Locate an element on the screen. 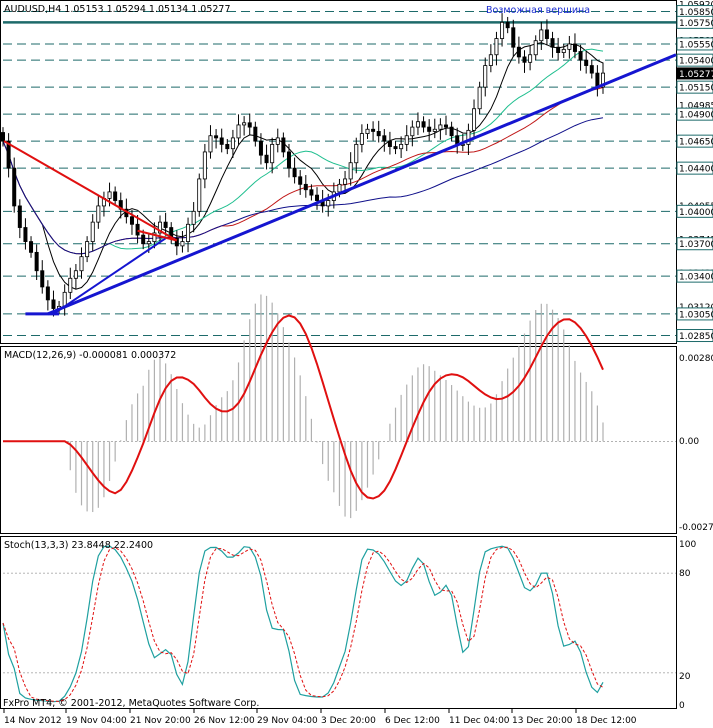 This screenshot has width=713, height=728. price-label: 1.04400 is located at coordinates (694, 168).